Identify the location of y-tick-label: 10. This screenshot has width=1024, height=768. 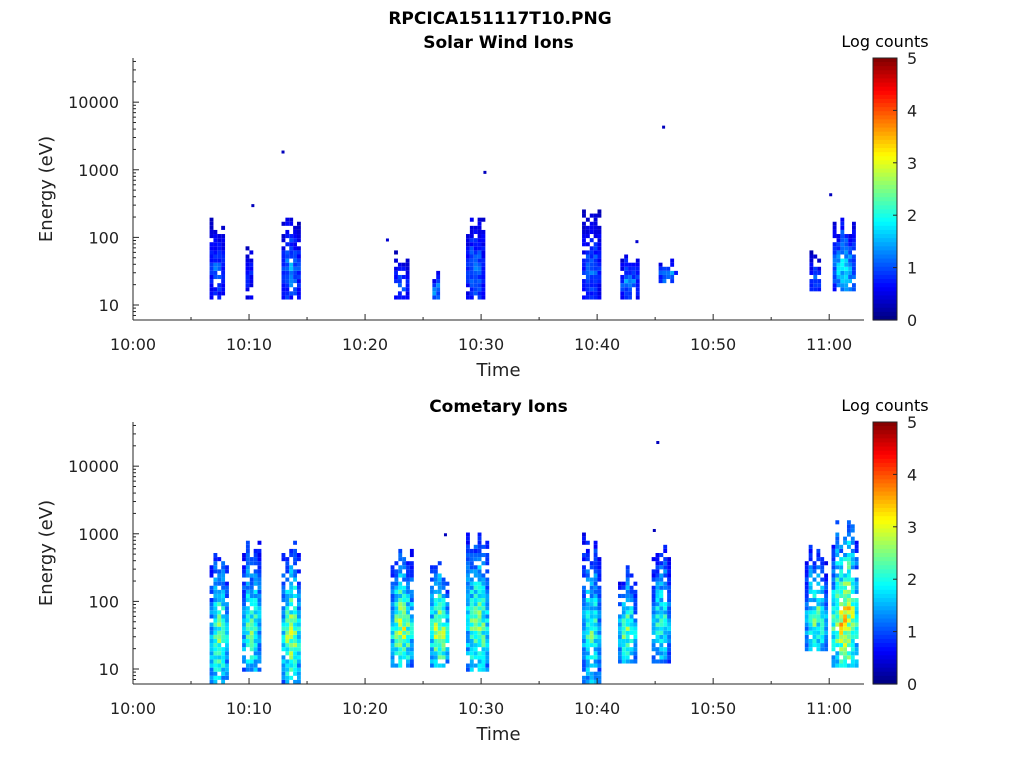
(109, 305).